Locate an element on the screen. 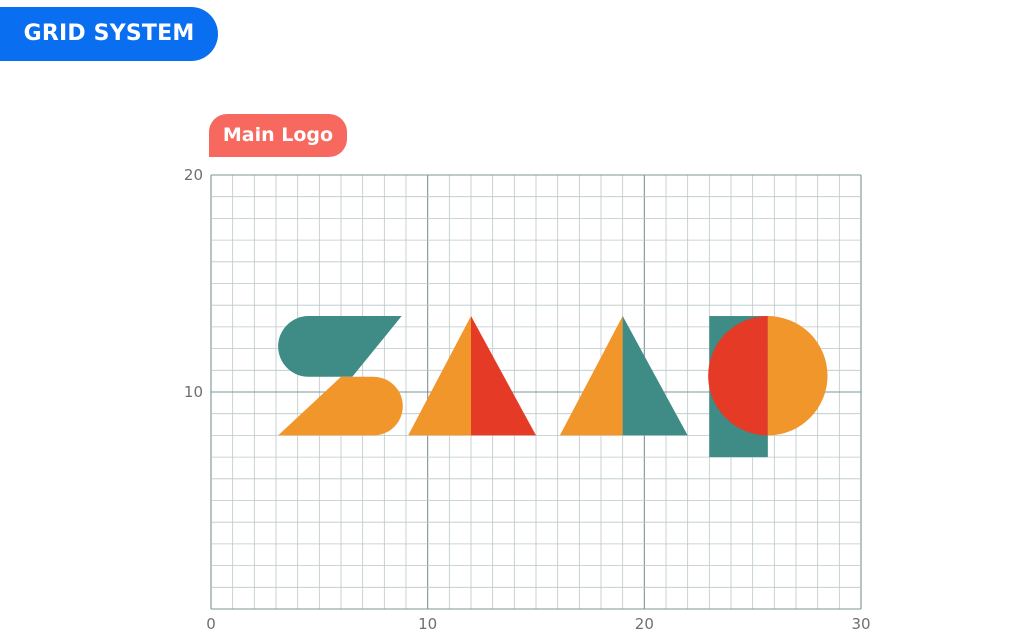  triangle-2-right-half is located at coordinates (655, 376).